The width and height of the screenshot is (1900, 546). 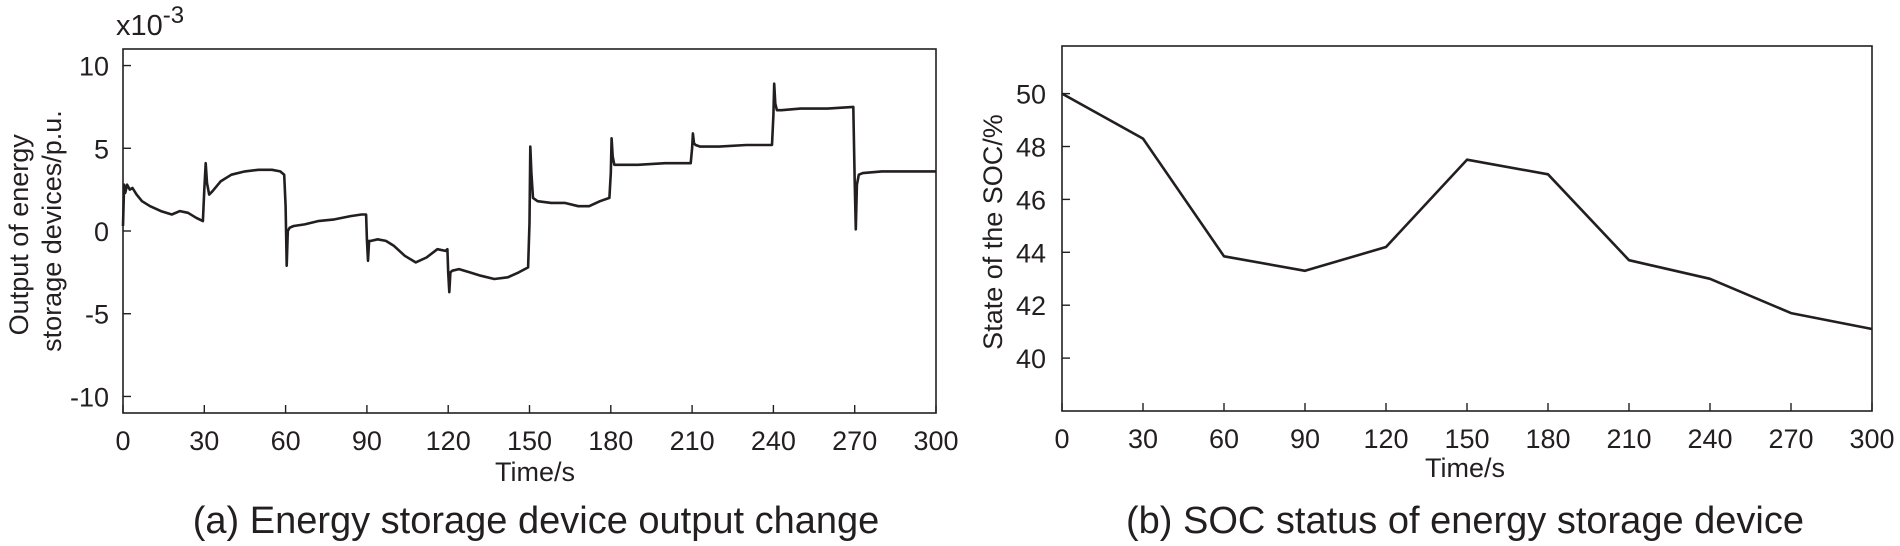 I want to click on panel-a-x-tick-label: 120, so click(x=448, y=441).